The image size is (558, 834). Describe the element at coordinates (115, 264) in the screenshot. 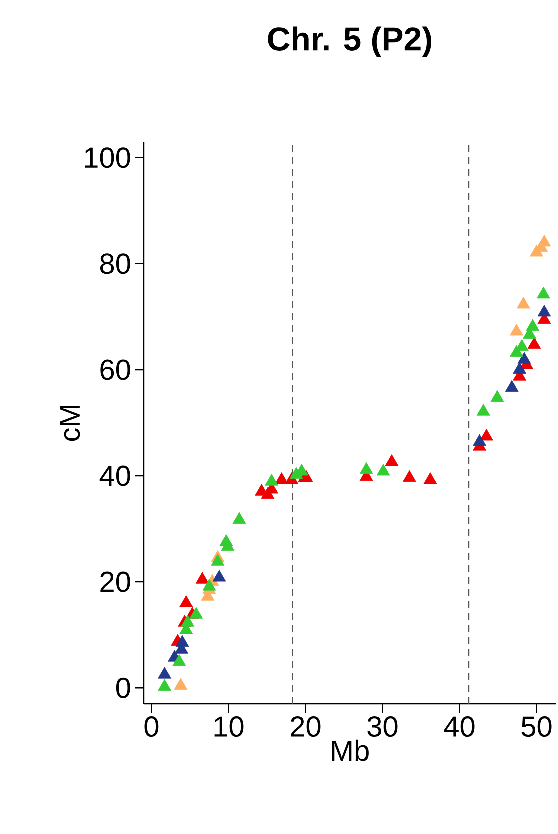

I see `y-tick-label: 80` at that location.